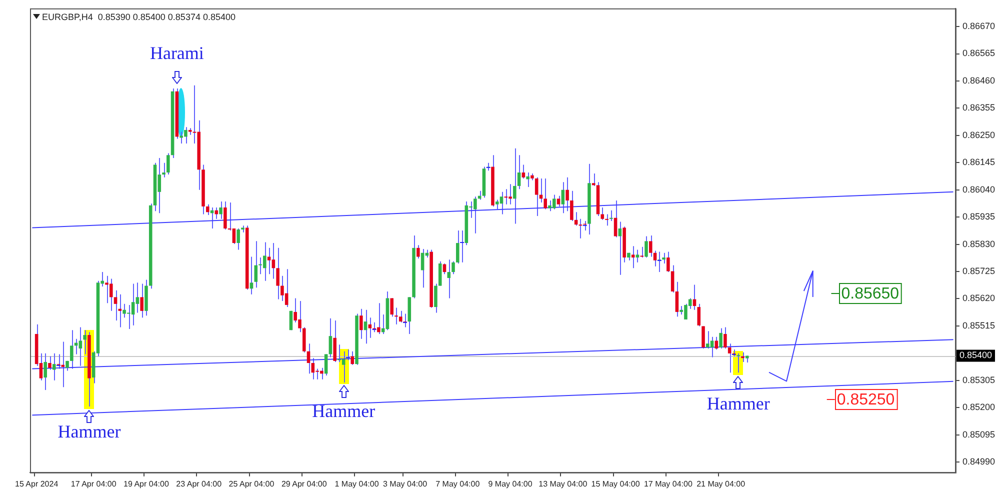  Describe the element at coordinates (979, 325) in the screenshot. I see `y-tick-label: 0.85515` at that location.